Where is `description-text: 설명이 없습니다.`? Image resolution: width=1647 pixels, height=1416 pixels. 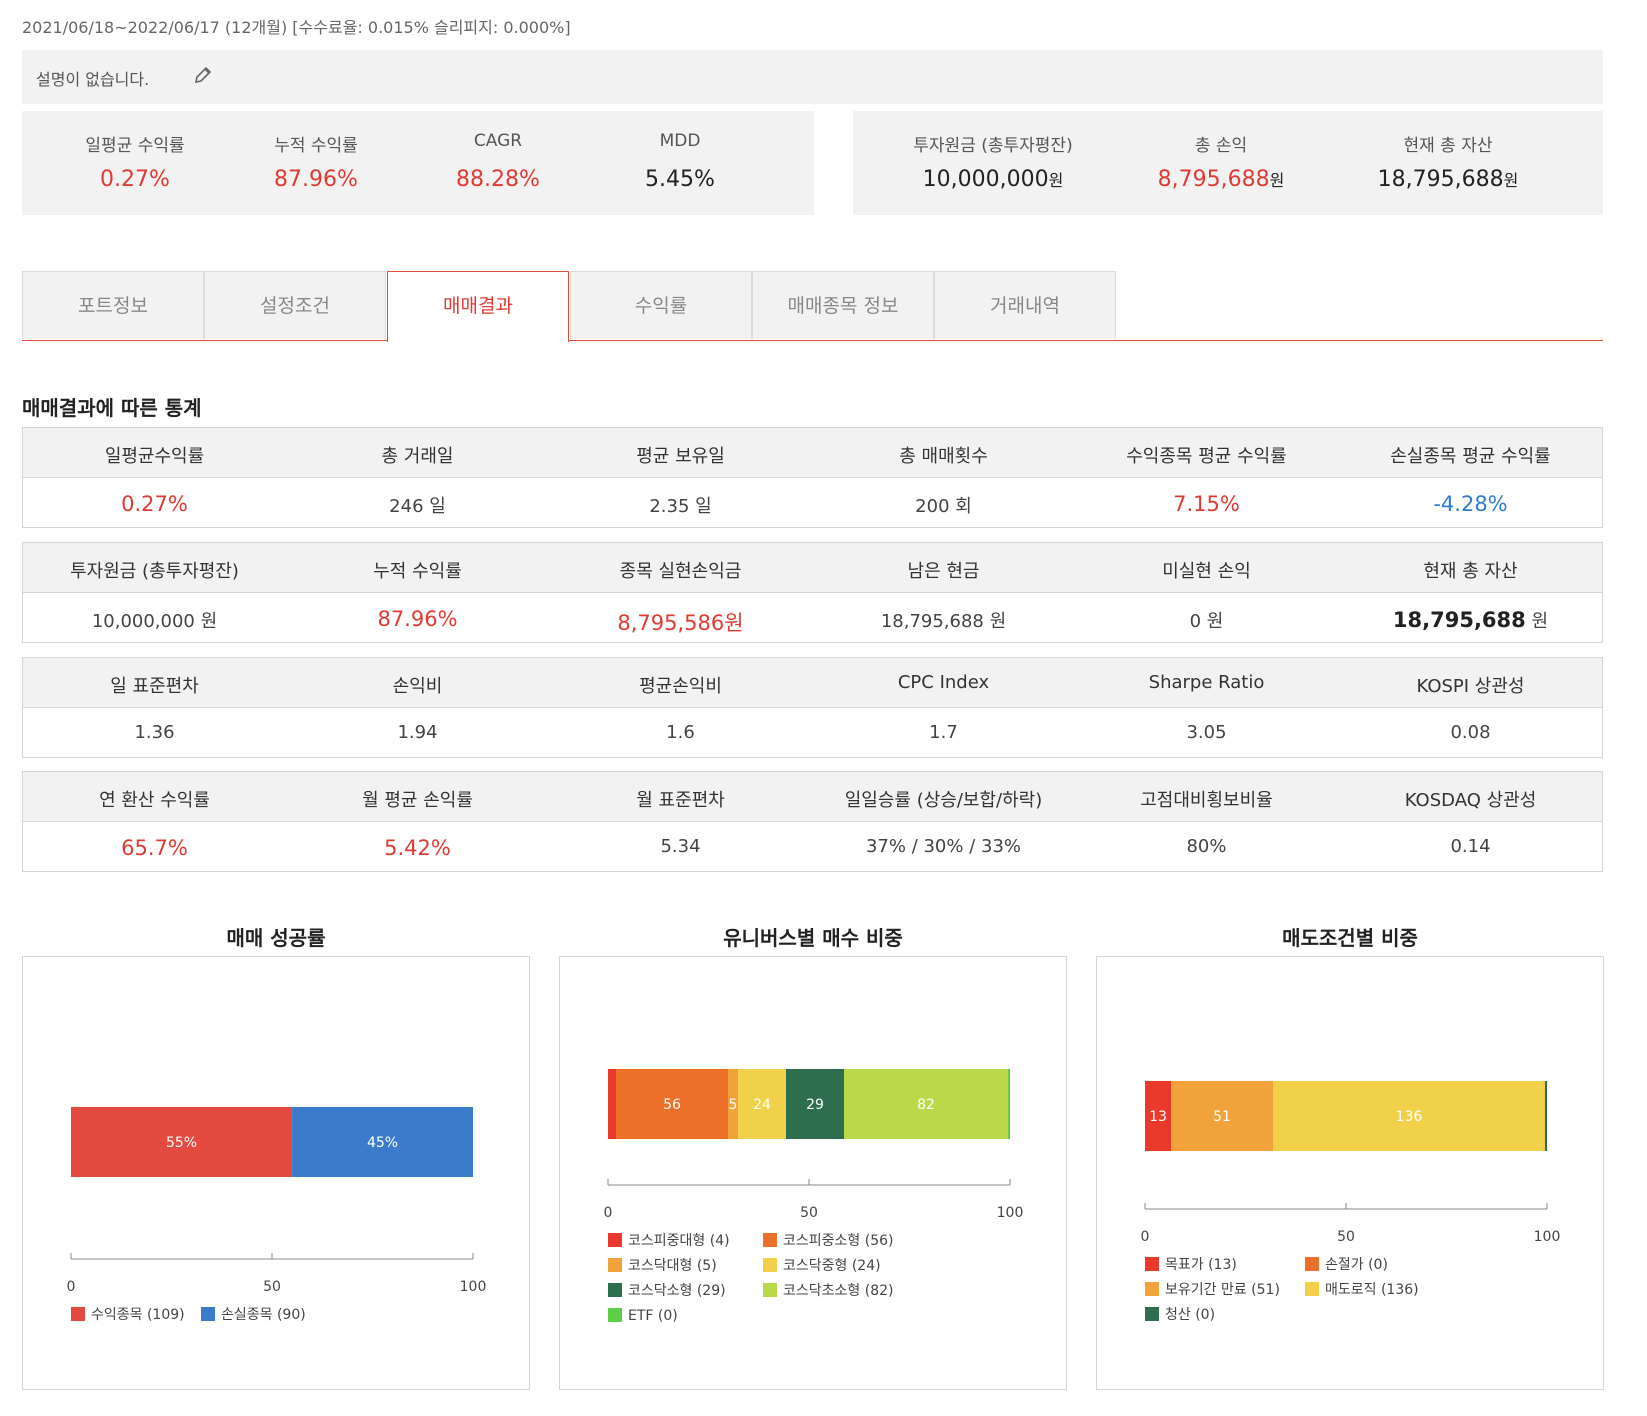 description-text: 설명이 없습니다. is located at coordinates (93, 79).